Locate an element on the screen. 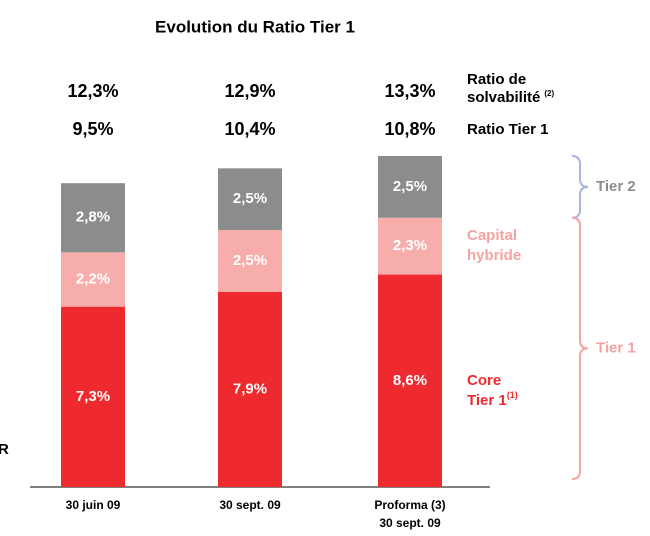  text-fragment: R is located at coordinates (4, 449).